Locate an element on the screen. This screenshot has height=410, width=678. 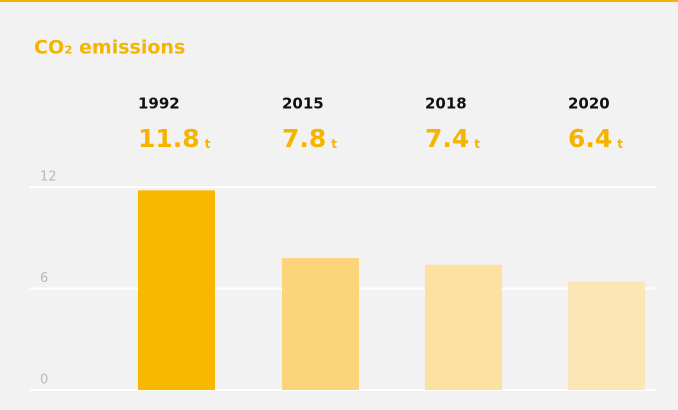
value-label: 11.8 t is located at coordinates (174, 138).